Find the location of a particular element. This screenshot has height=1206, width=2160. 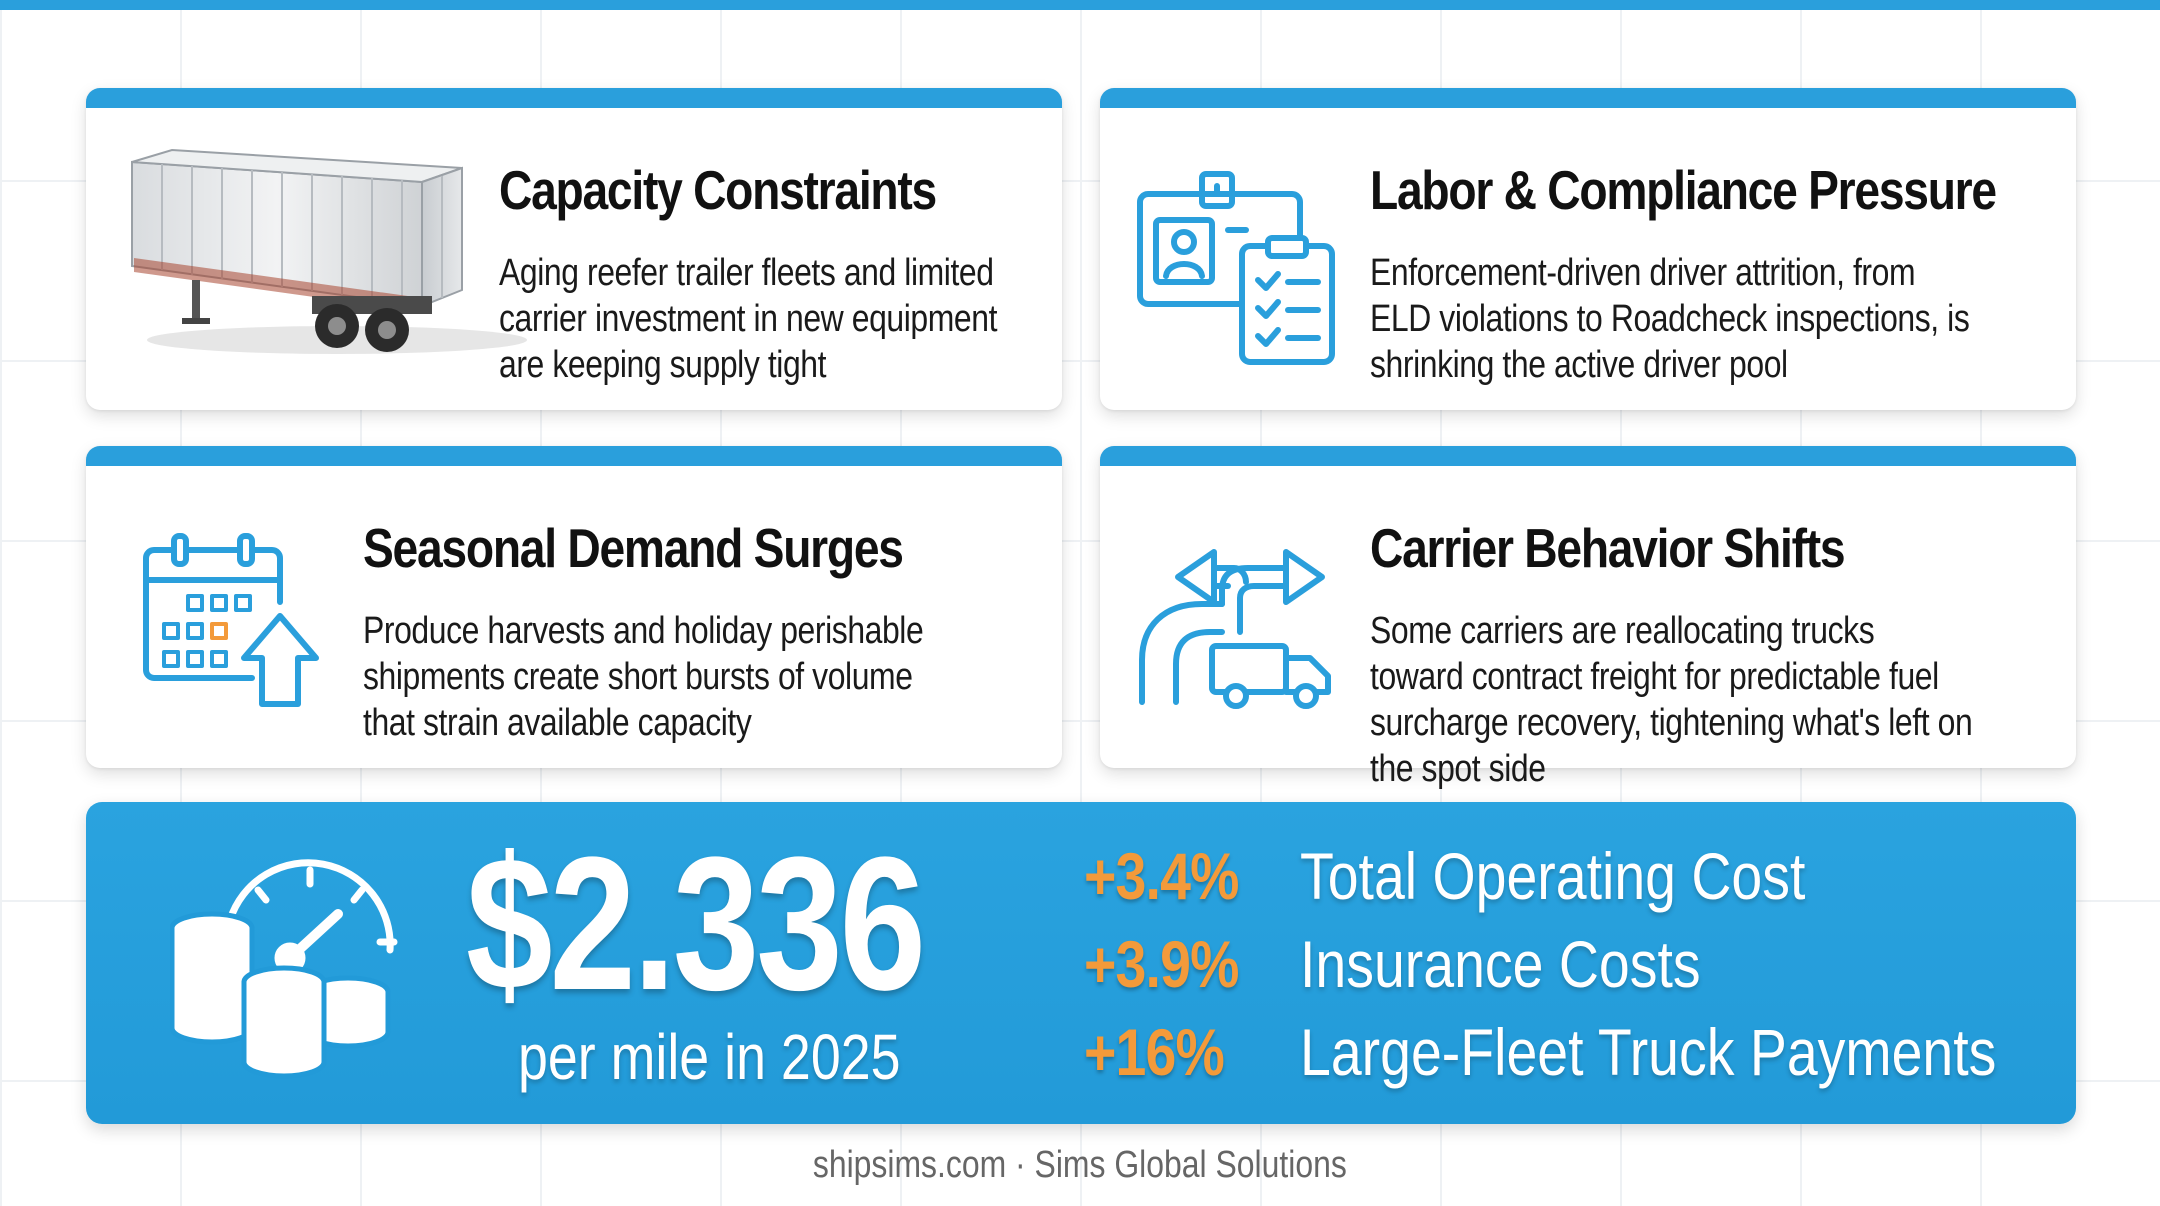

coins-gauge-icon is located at coordinates (284, 969).